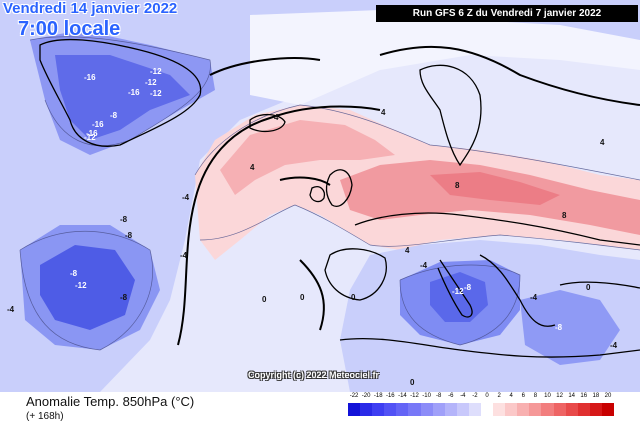  I want to click on british-isles-coast, so click(339, 188).